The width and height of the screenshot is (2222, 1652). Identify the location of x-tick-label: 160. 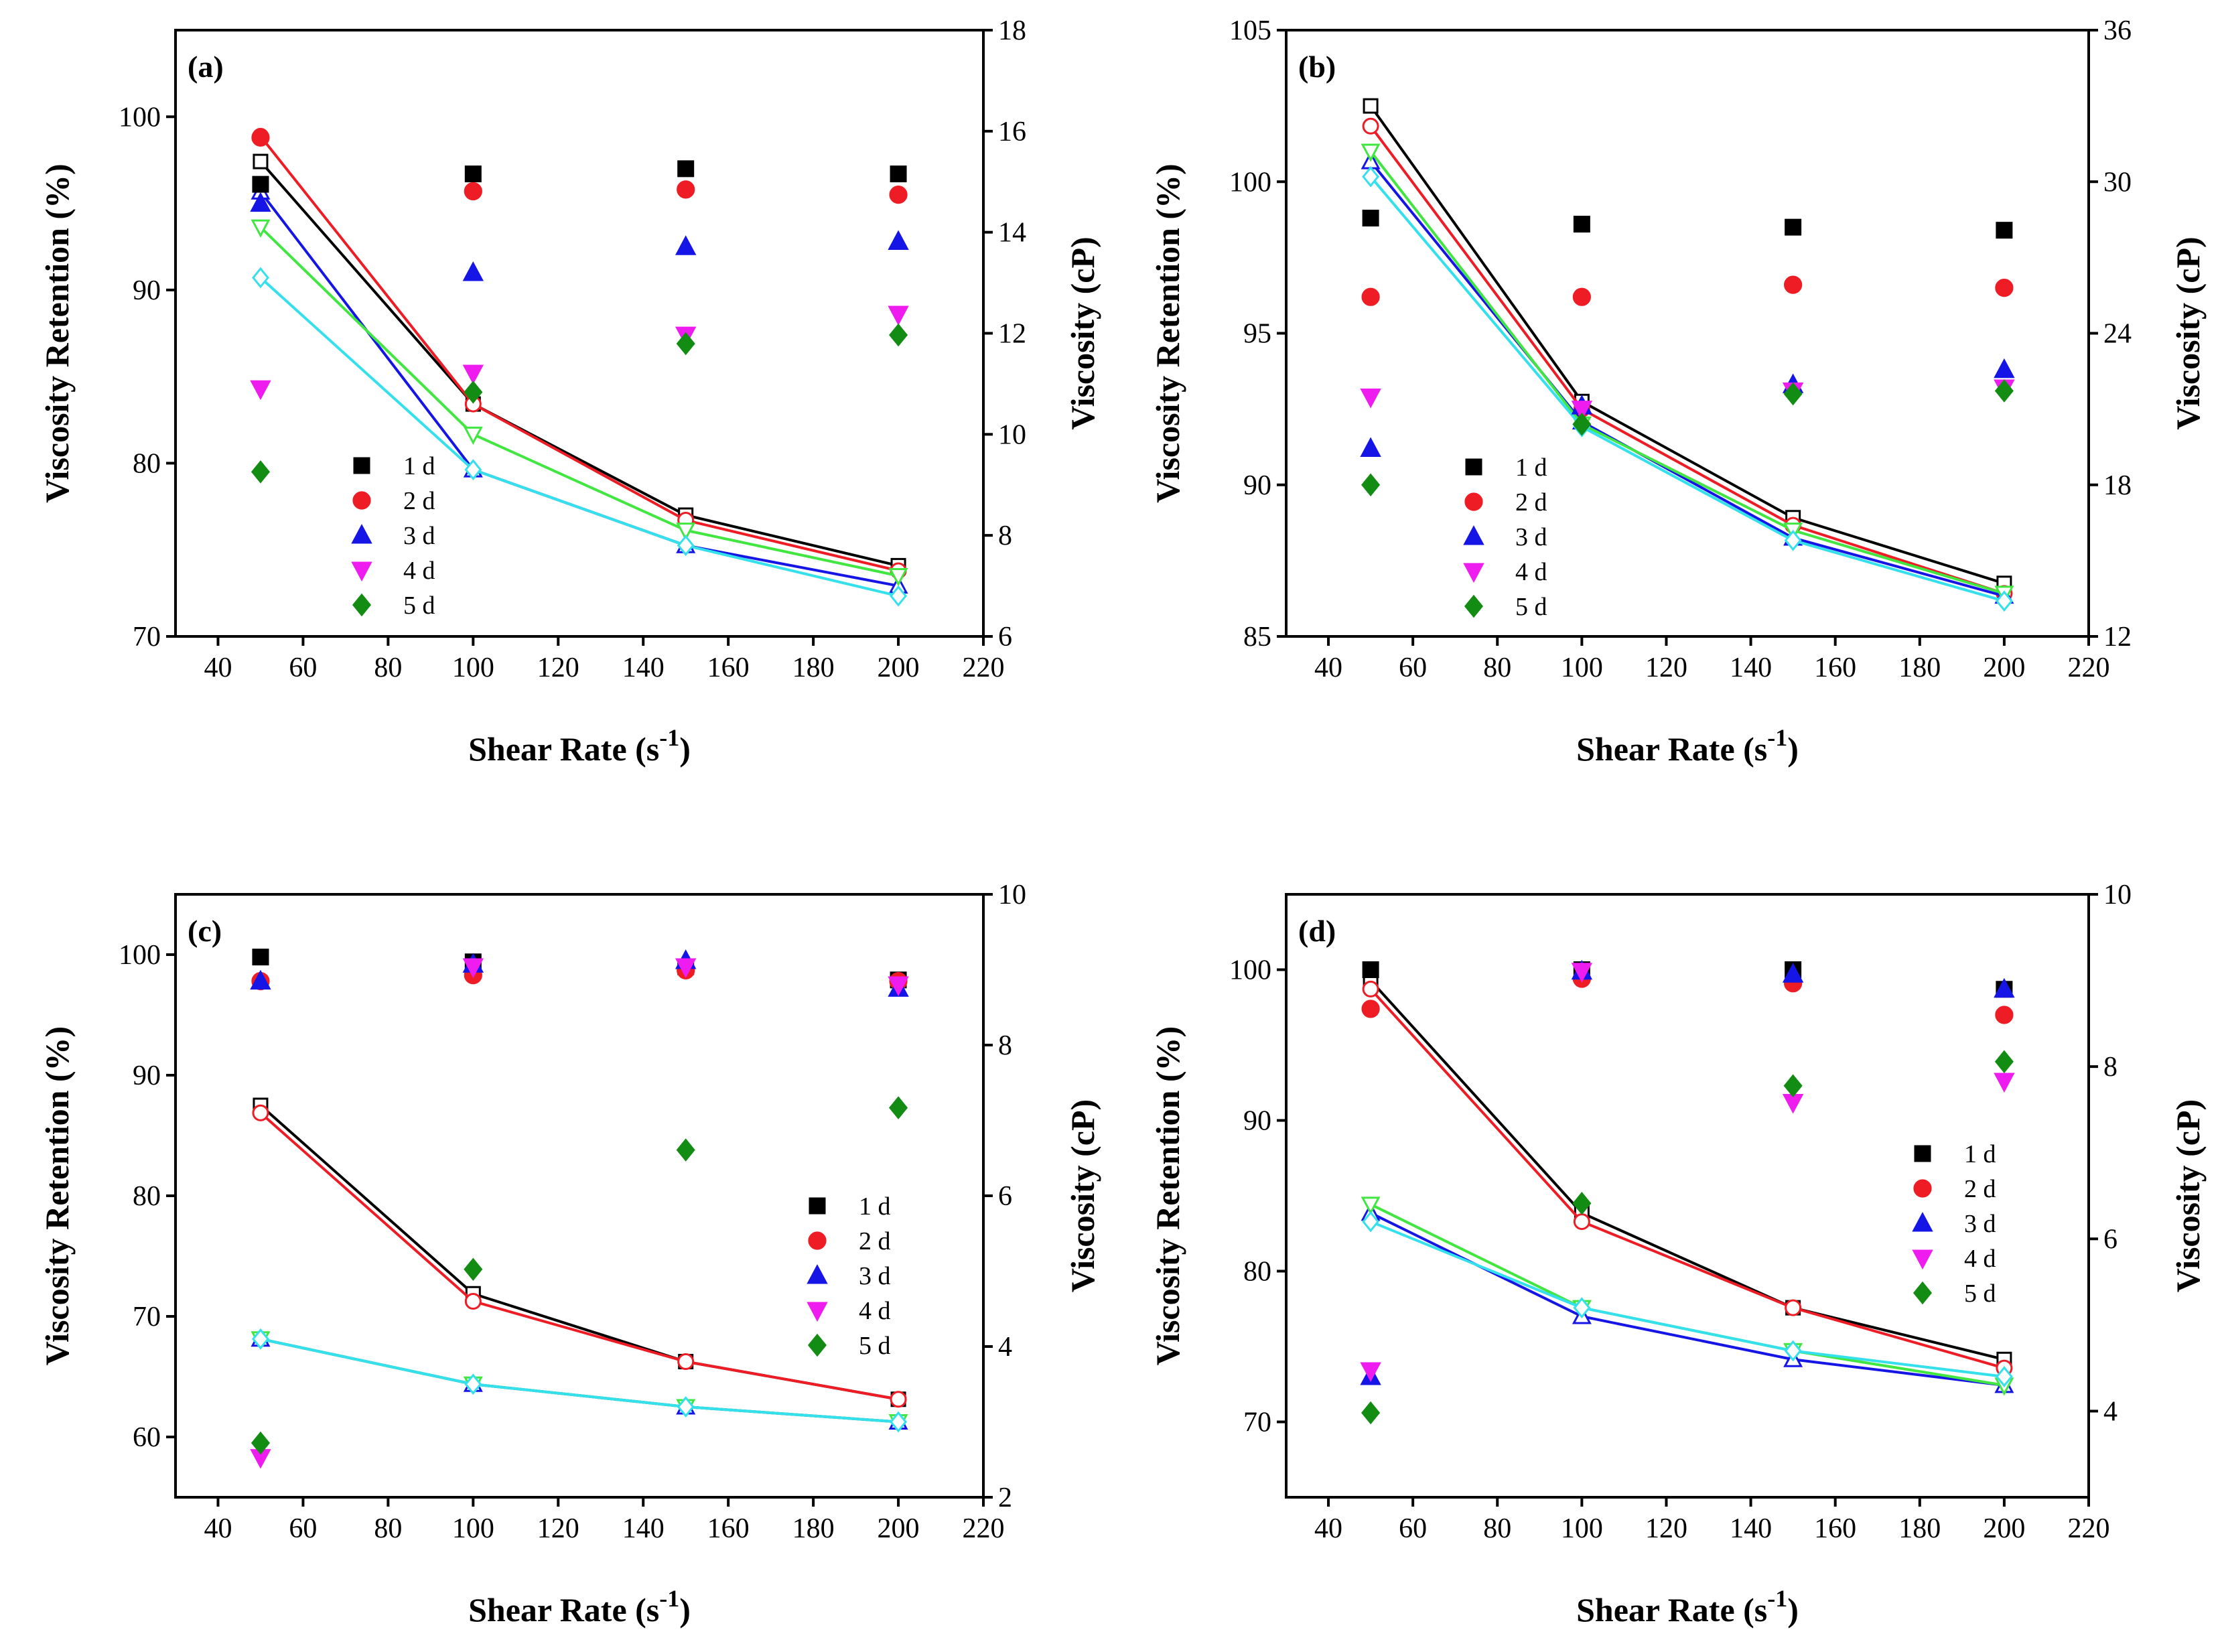
(728, 667).